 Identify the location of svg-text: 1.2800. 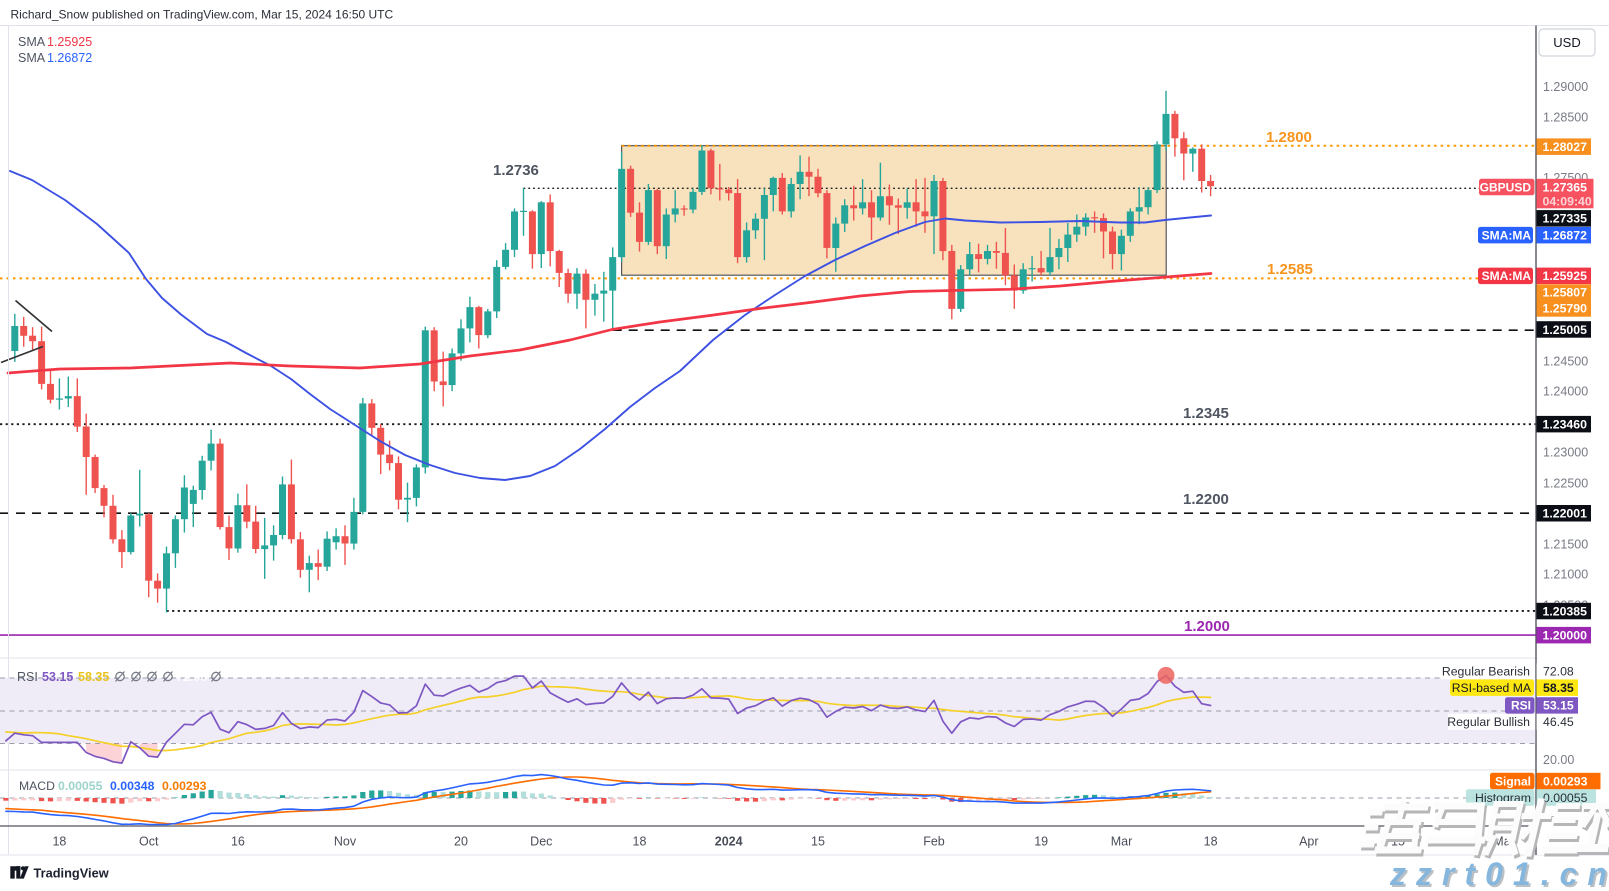
(1289, 137).